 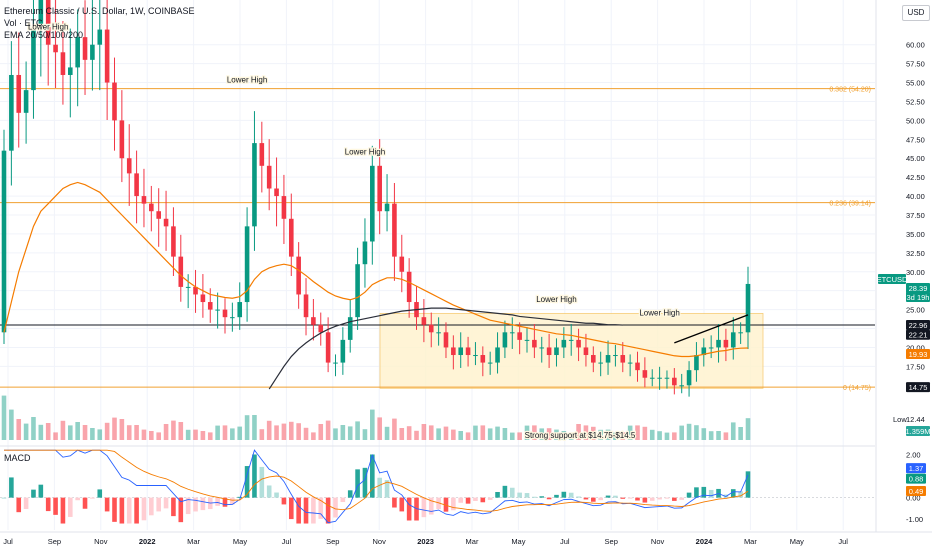 What do you see at coordinates (914, 519) in the screenshot?
I see `macd-tick-label: -1.00` at bounding box center [914, 519].